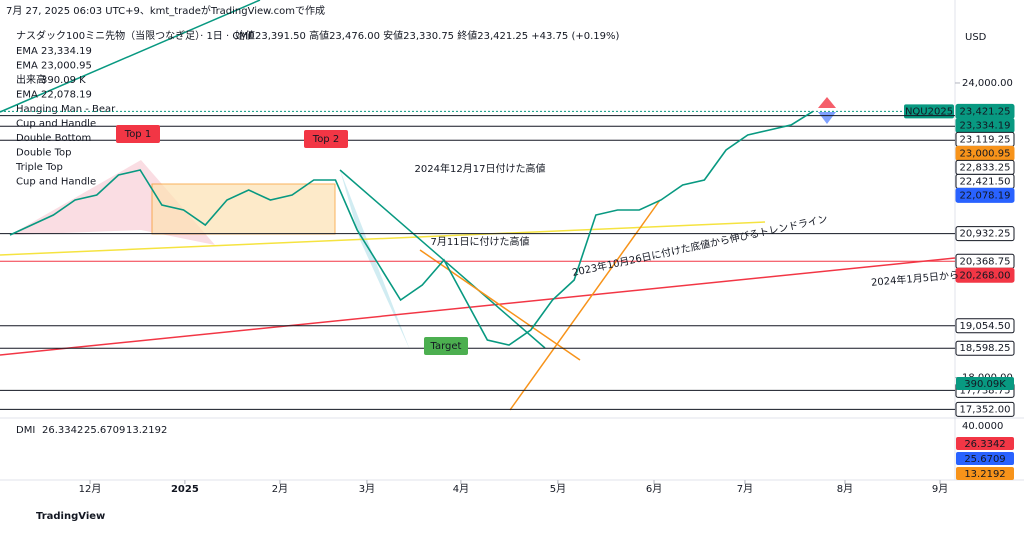 Image resolution: width=1024 pixels, height=534 pixels. I want to click on dmi-label: 13.2192, so click(984, 474).